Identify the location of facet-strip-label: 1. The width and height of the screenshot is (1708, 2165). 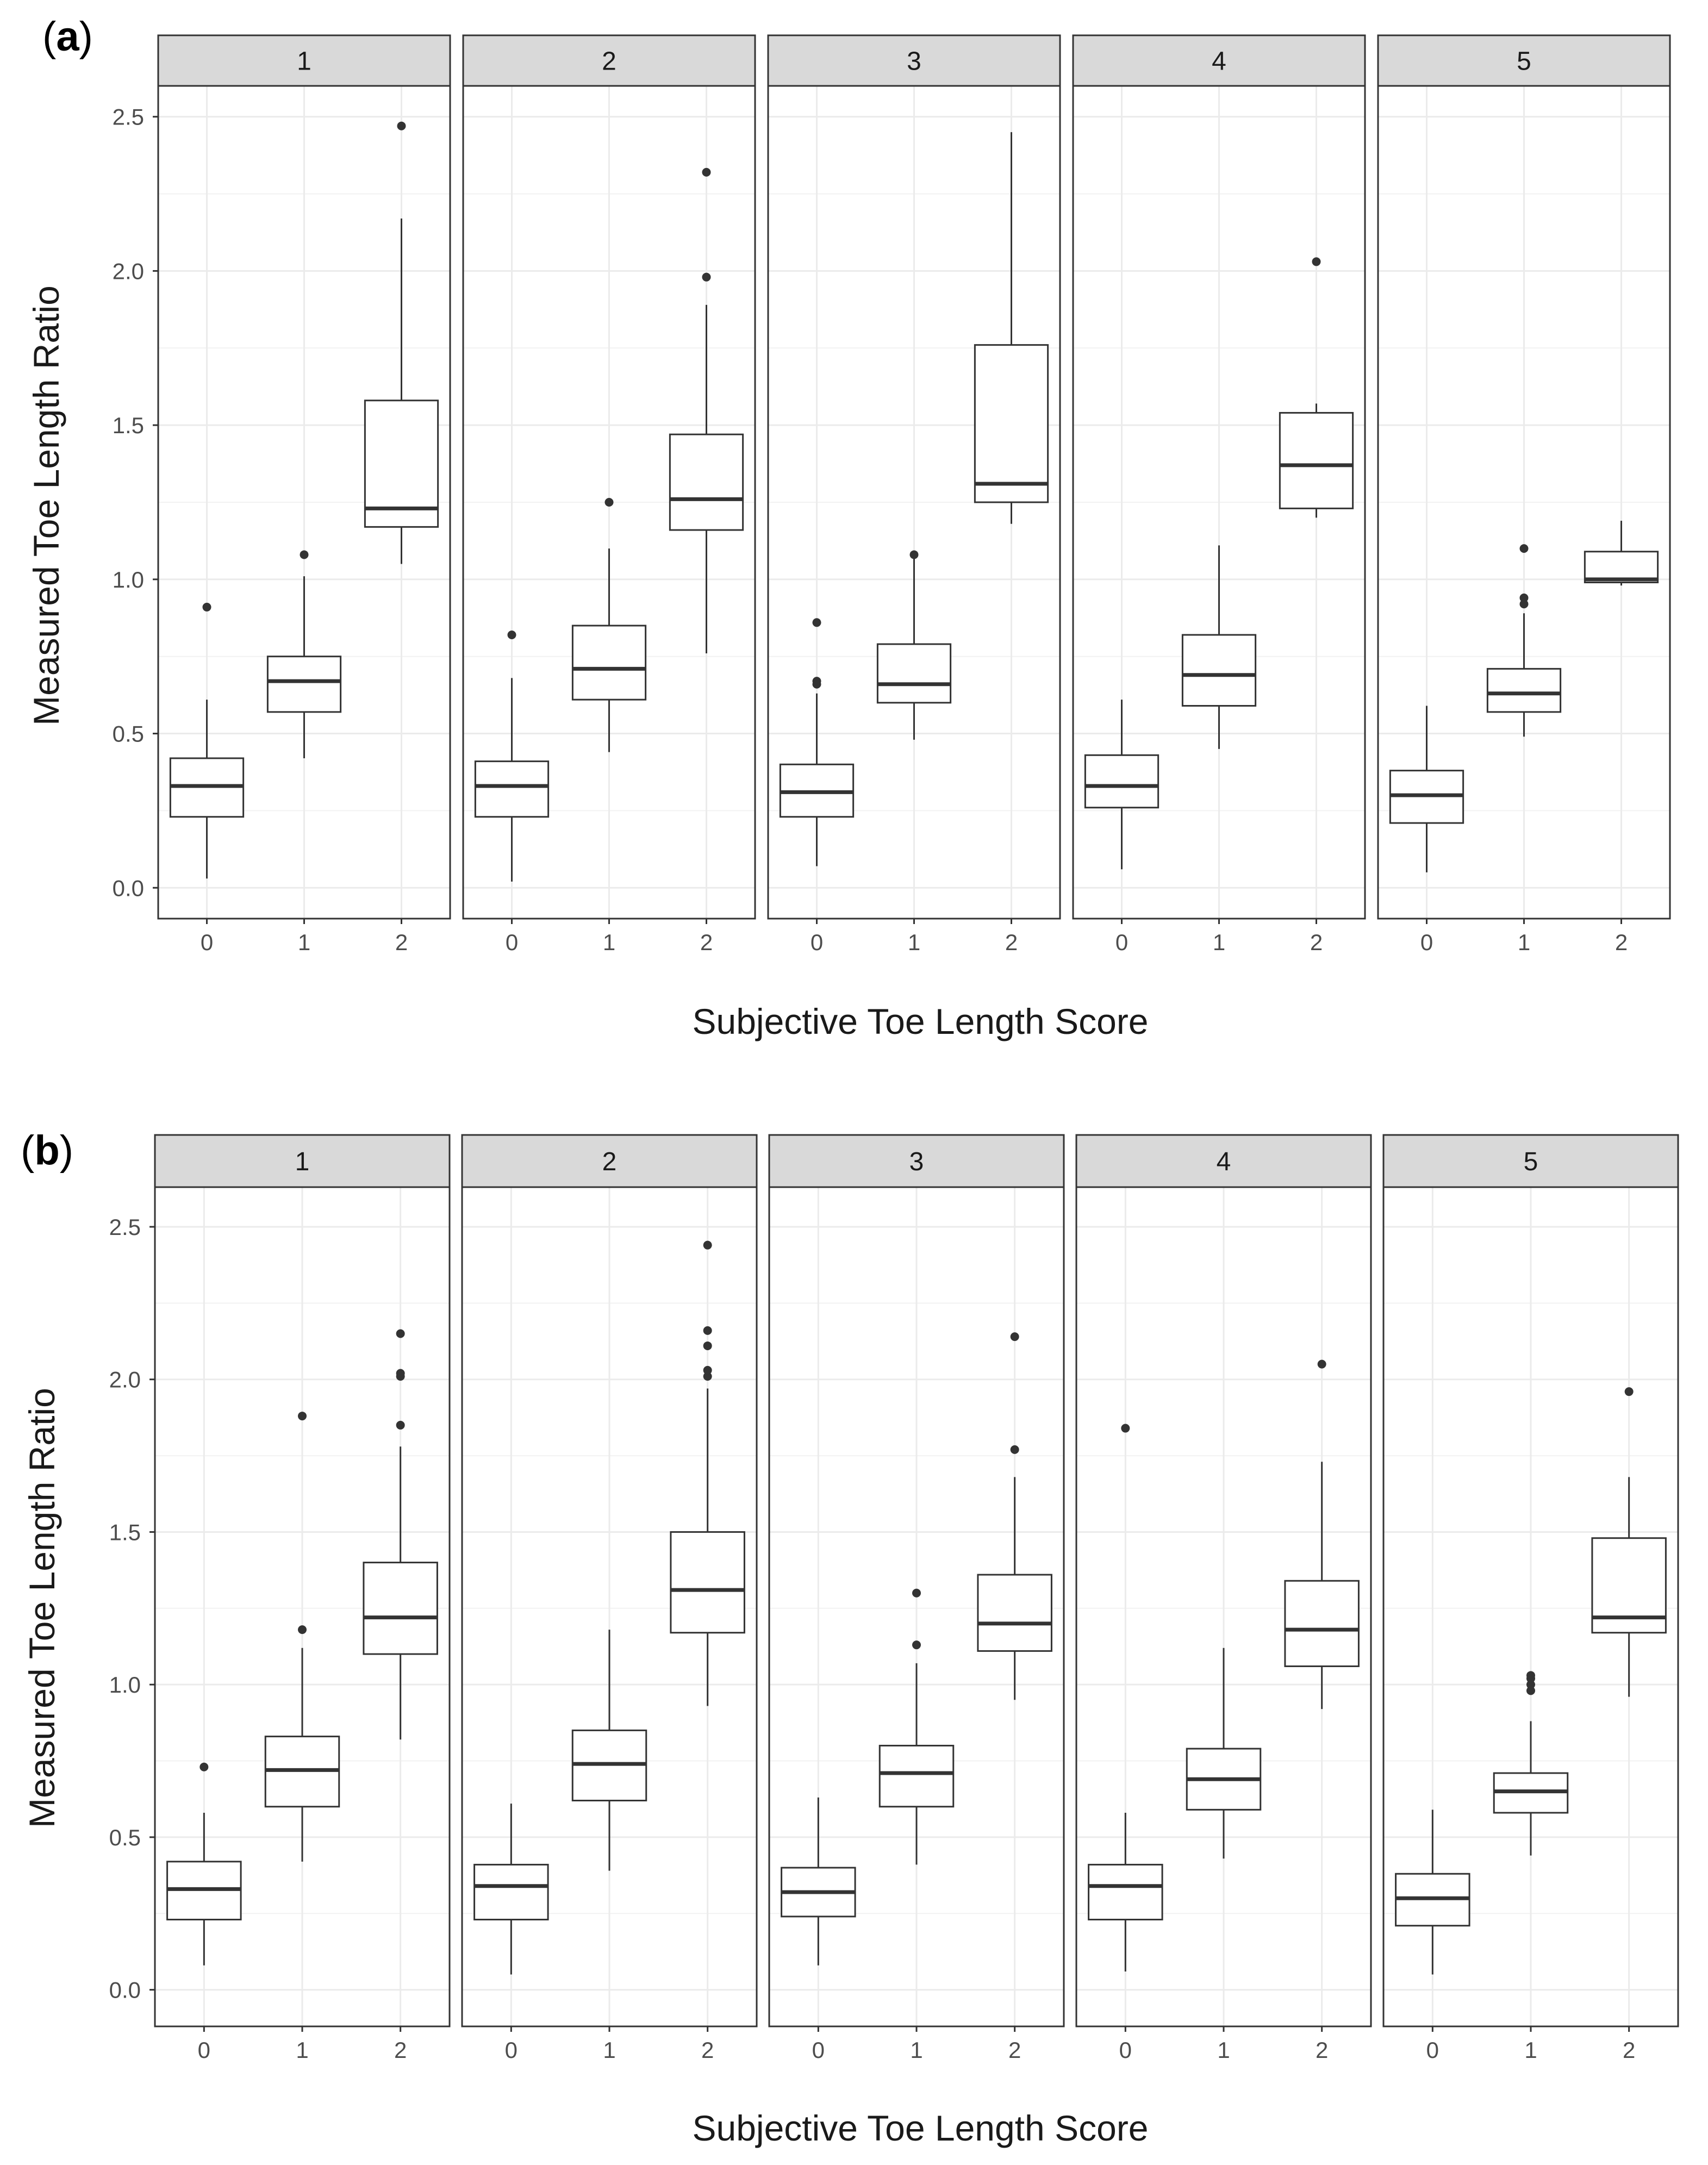
(304, 62).